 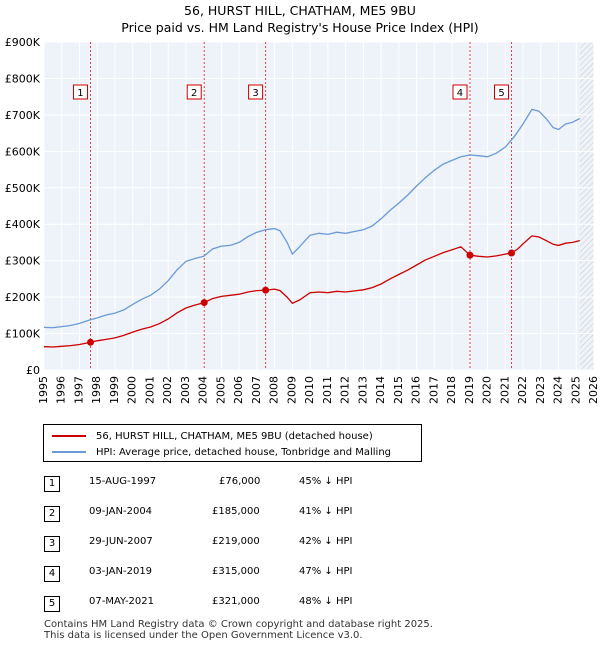 What do you see at coordinates (52, 574) in the screenshot?
I see `transaction-number-badge: 4` at bounding box center [52, 574].